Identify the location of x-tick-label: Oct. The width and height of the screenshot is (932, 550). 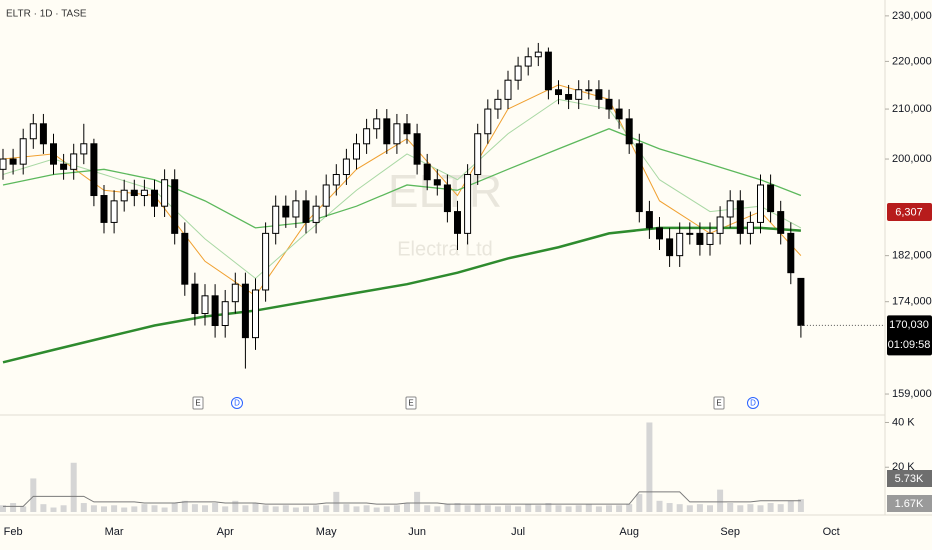
(831, 532).